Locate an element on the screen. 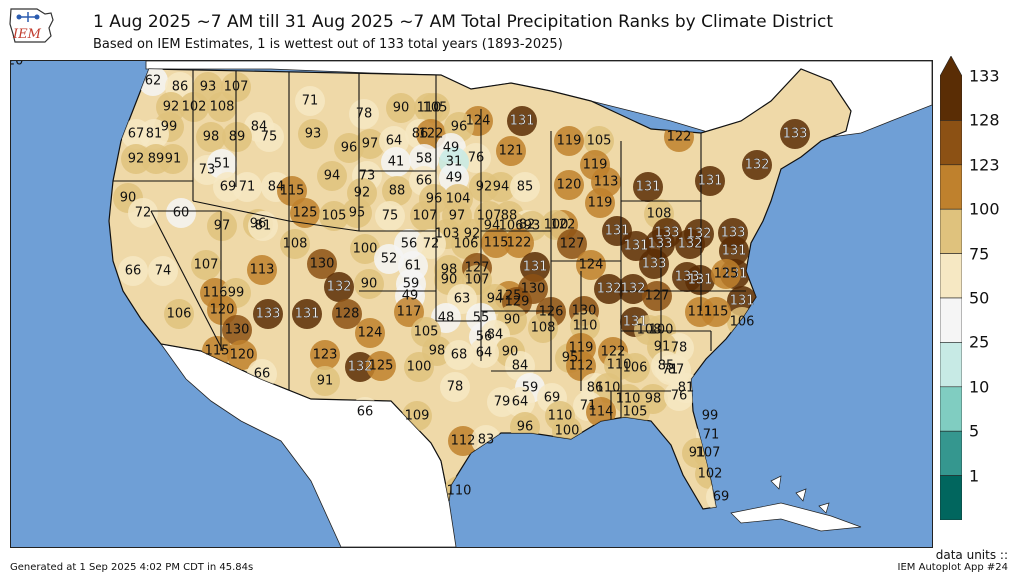  district-rank-label: 81 is located at coordinates (263, 226).